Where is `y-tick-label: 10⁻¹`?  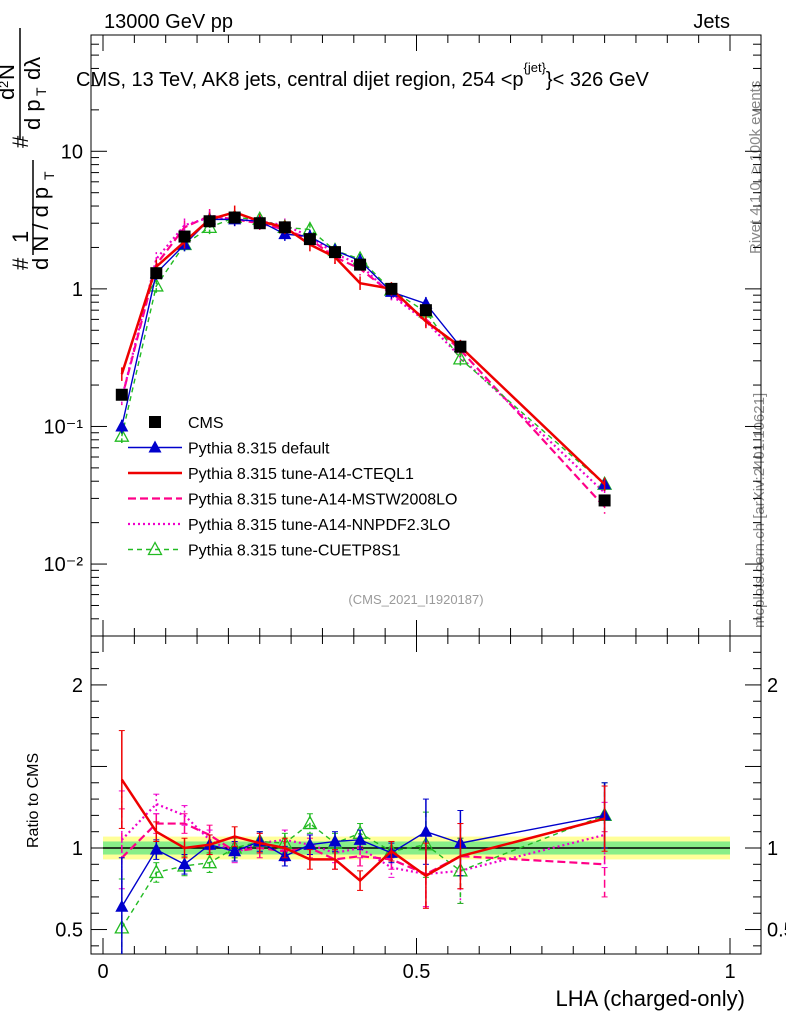 y-tick-label: 10⁻¹ is located at coordinates (64, 427).